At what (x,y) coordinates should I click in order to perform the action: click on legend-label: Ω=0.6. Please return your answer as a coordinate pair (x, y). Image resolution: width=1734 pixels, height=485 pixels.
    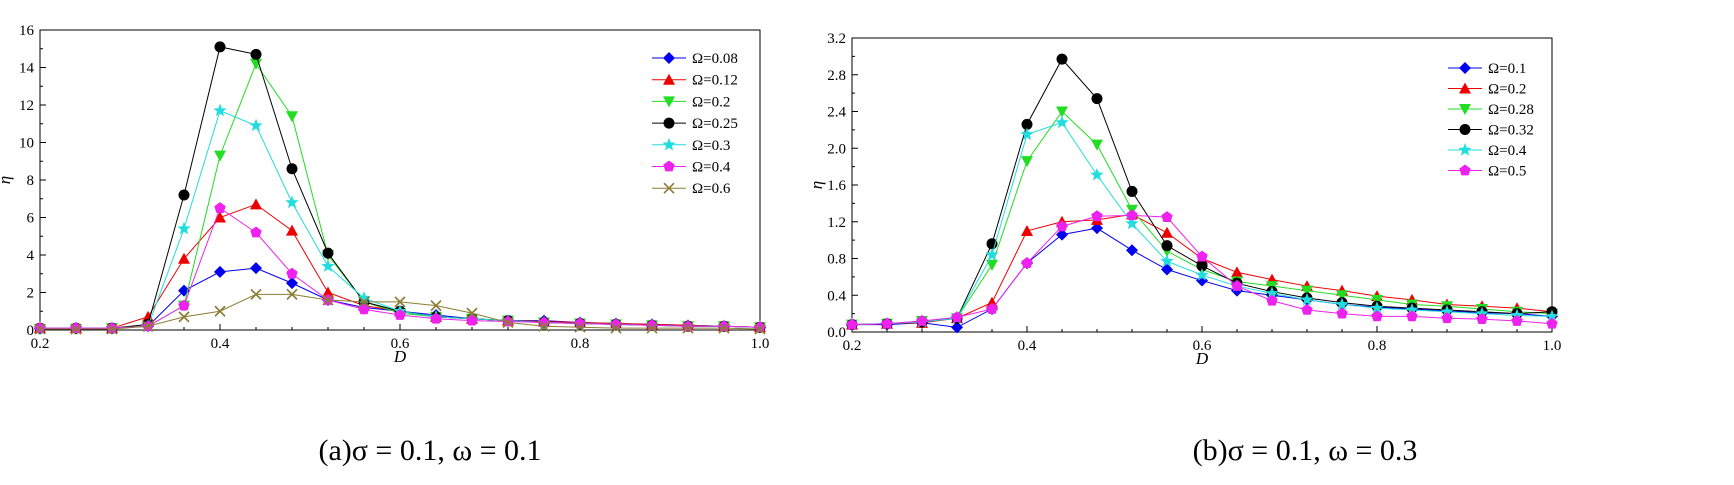
    Looking at the image, I should click on (711, 189).